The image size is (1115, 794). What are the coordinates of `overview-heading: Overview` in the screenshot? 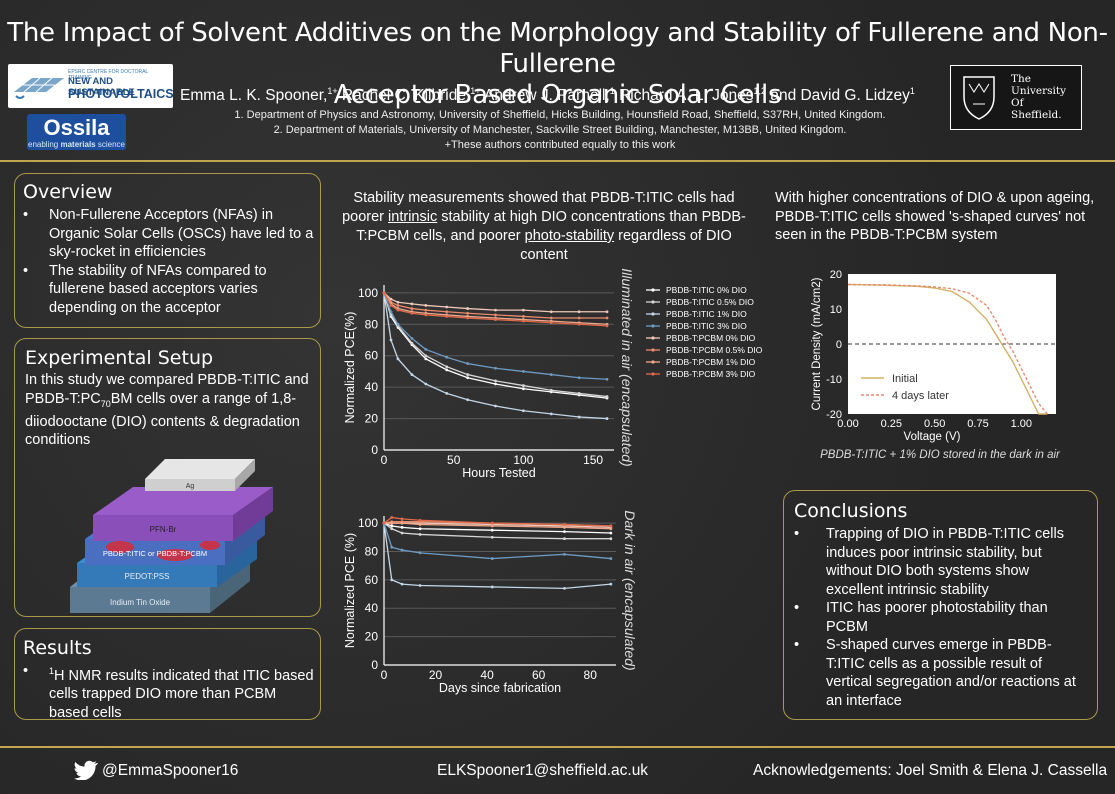 It's located at (68, 192).